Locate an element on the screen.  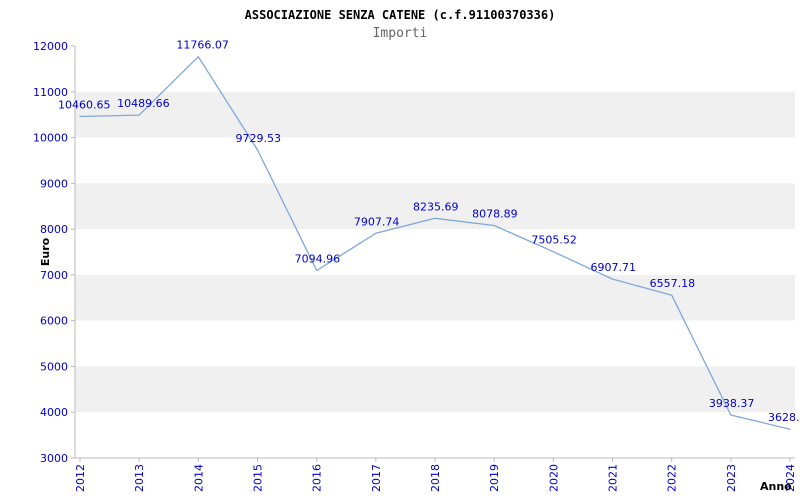
x-tick-label: 2023 is located at coordinates (731, 478).